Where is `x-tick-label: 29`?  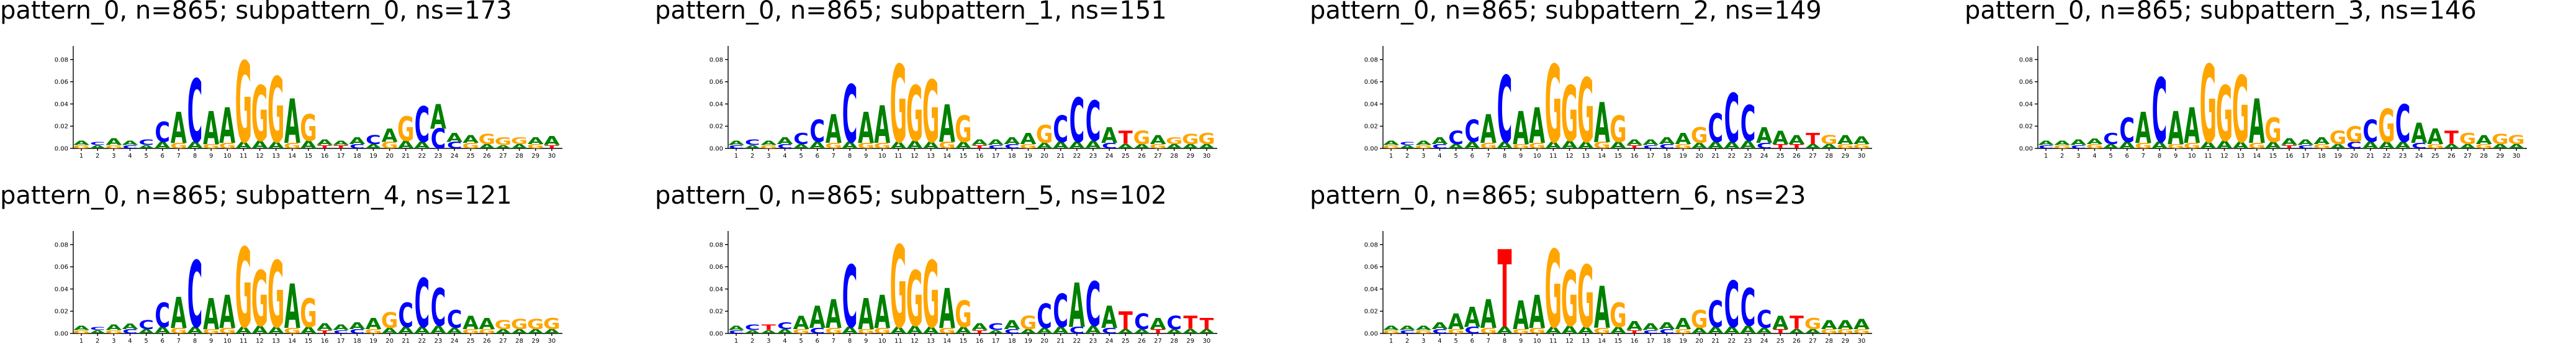
x-tick-label: 29 is located at coordinates (1190, 341).